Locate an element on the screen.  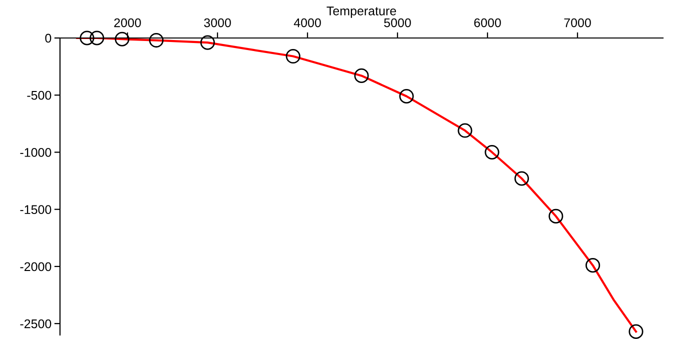
x-tick-label: 3000 is located at coordinates (217, 23).